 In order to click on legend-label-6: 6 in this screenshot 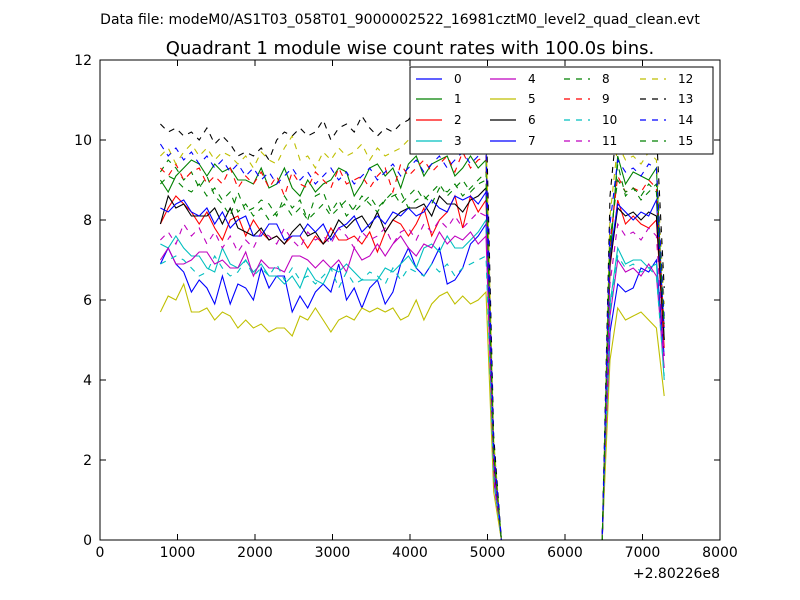, I will do `click(532, 120)`.